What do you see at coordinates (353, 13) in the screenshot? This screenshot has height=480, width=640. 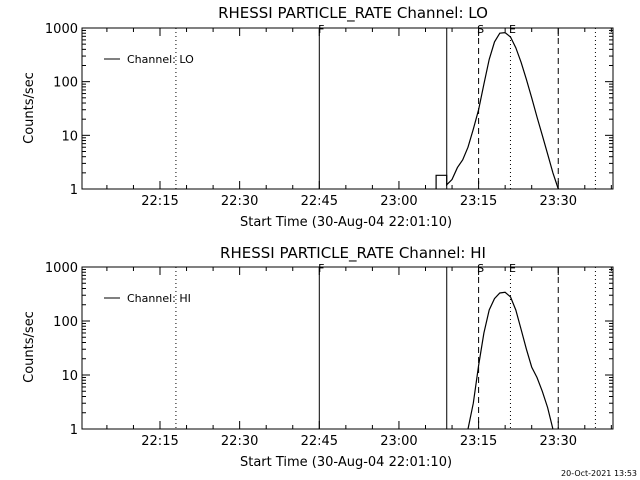 I see `chart-title: RHESSI PARTICLE_RATE Channel: LO` at bounding box center [353, 13].